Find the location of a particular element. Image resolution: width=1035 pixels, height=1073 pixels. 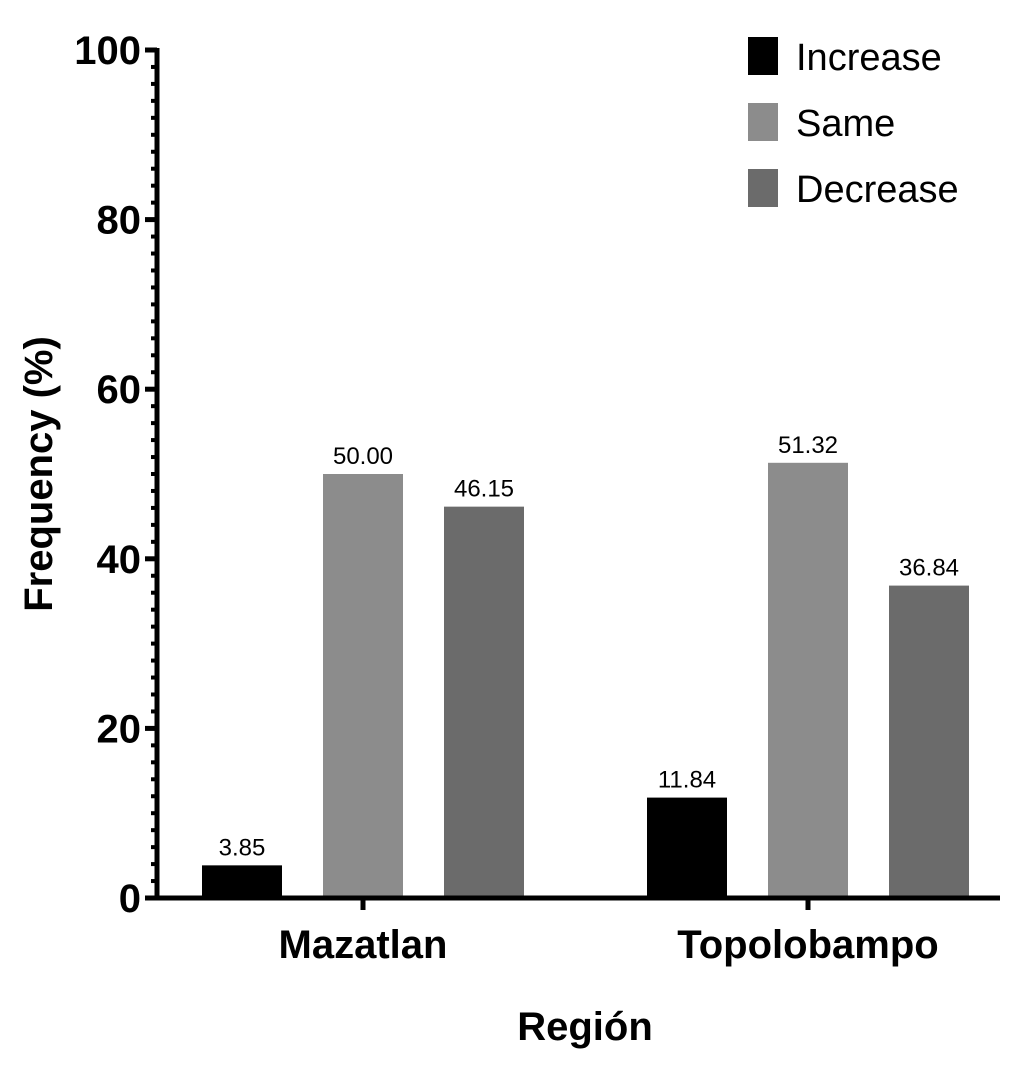

x-tick-label: Topolobampo is located at coordinates (807, 945).